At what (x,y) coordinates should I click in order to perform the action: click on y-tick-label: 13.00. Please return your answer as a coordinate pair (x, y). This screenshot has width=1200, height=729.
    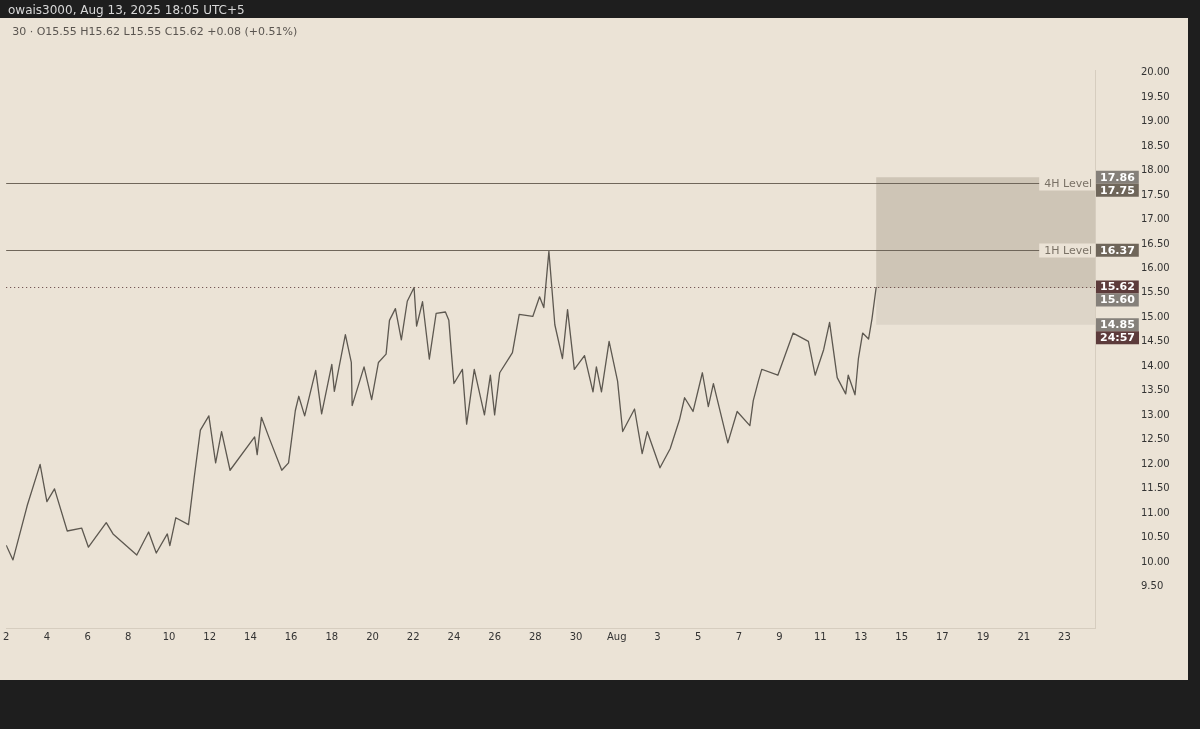
    Looking at the image, I should click on (1155, 414).